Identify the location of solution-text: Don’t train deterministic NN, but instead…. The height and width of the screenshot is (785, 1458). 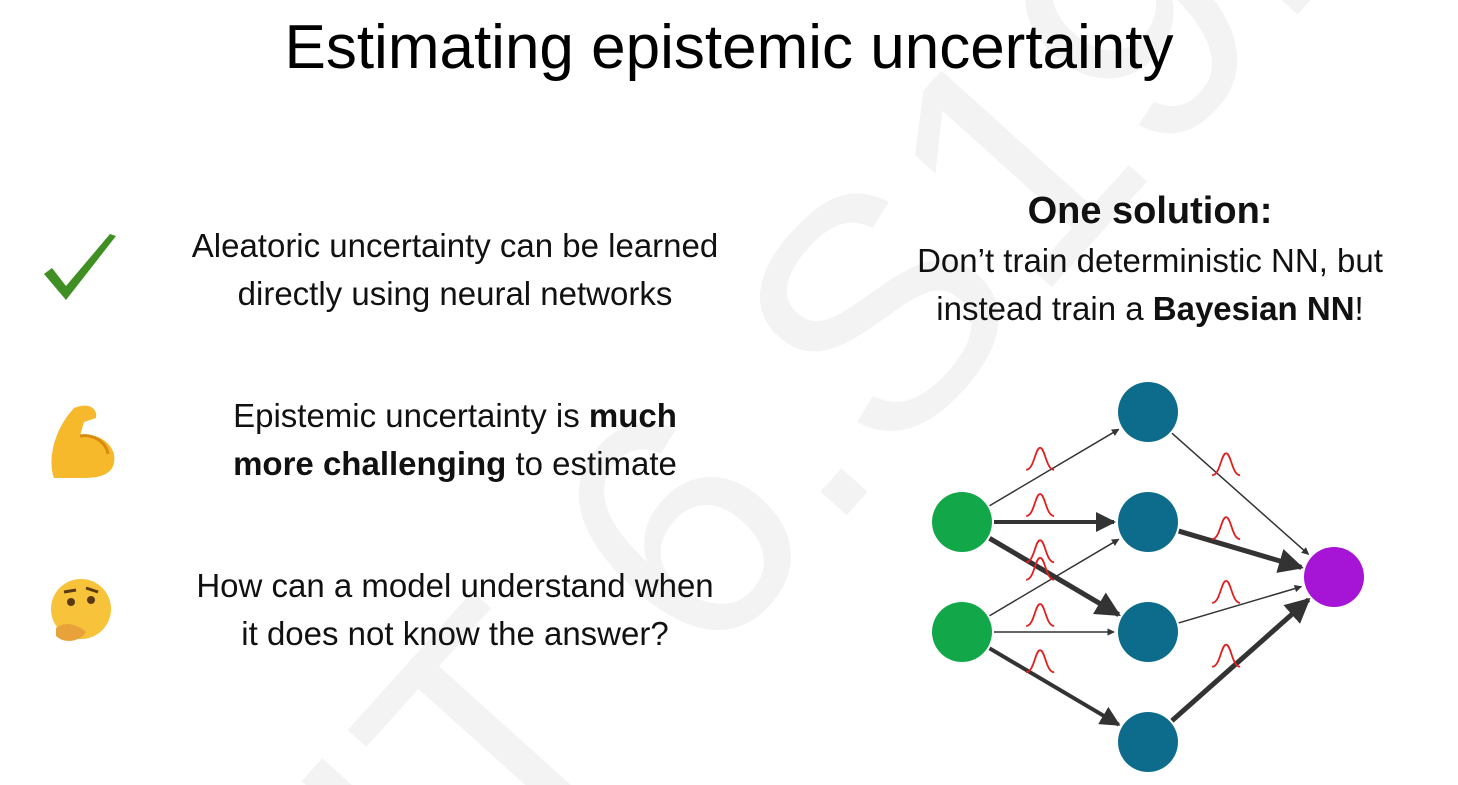
(1150, 285).